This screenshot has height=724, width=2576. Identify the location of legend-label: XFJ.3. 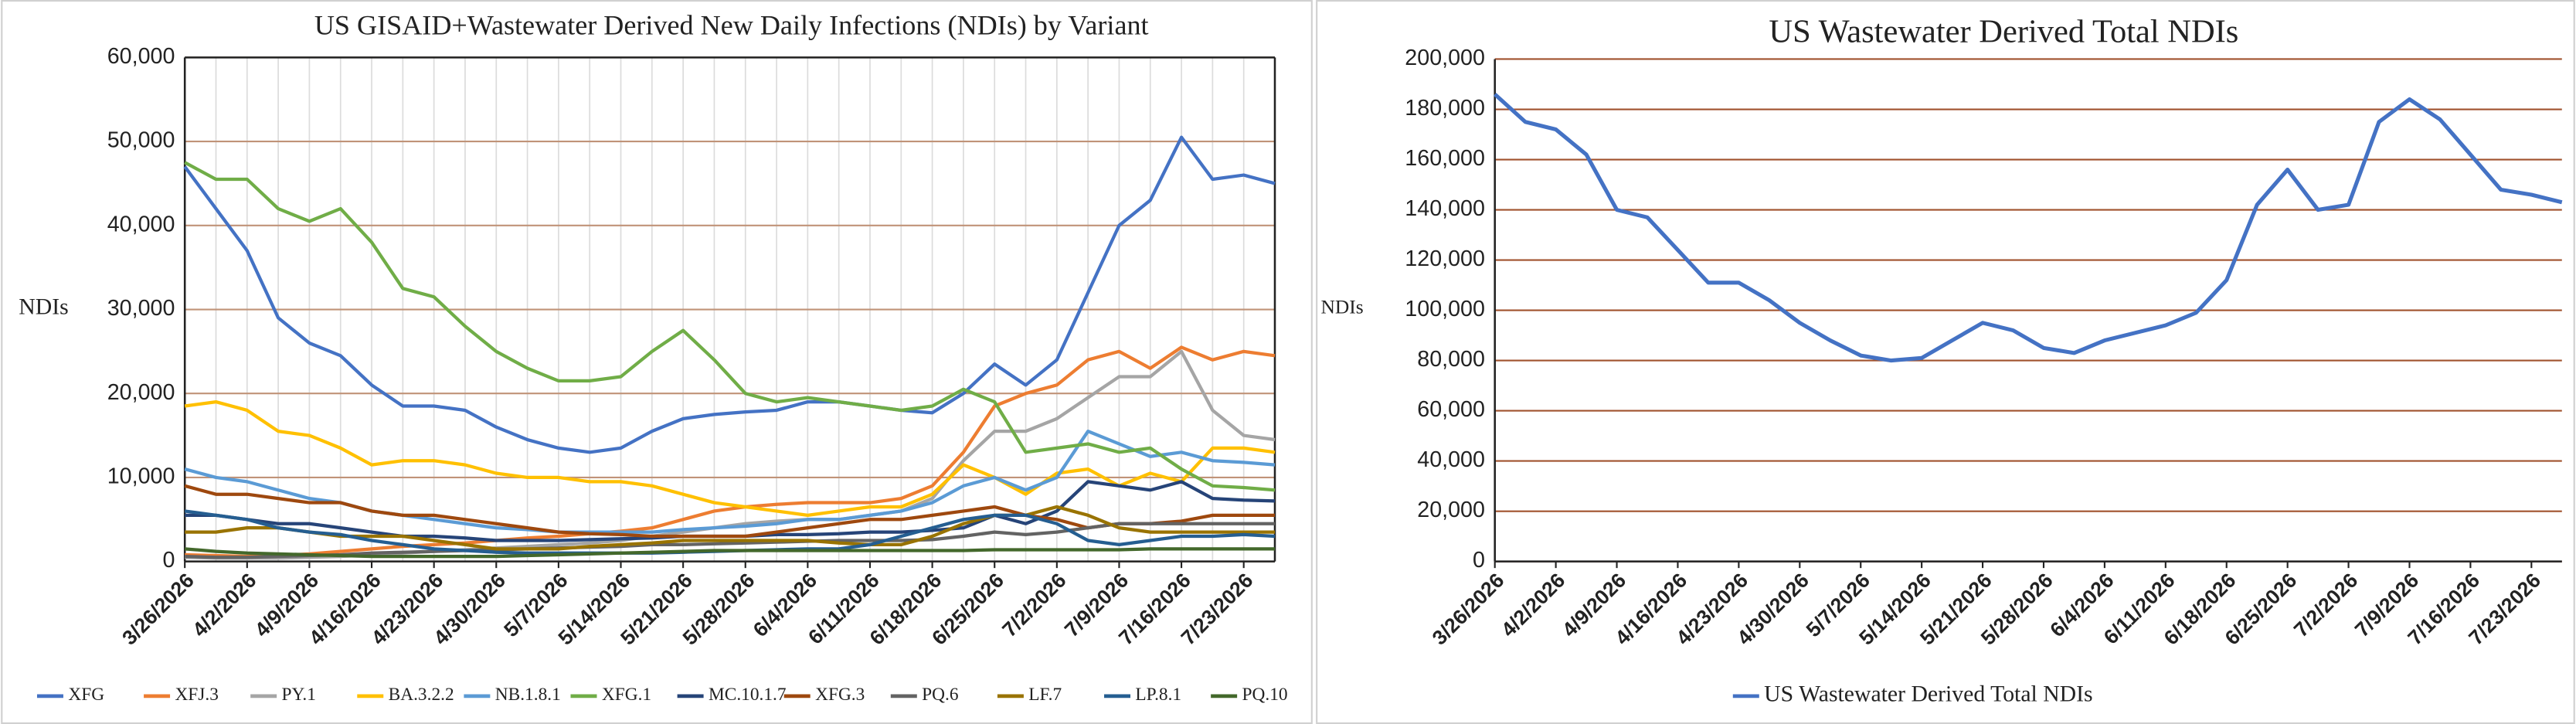
(196, 695).